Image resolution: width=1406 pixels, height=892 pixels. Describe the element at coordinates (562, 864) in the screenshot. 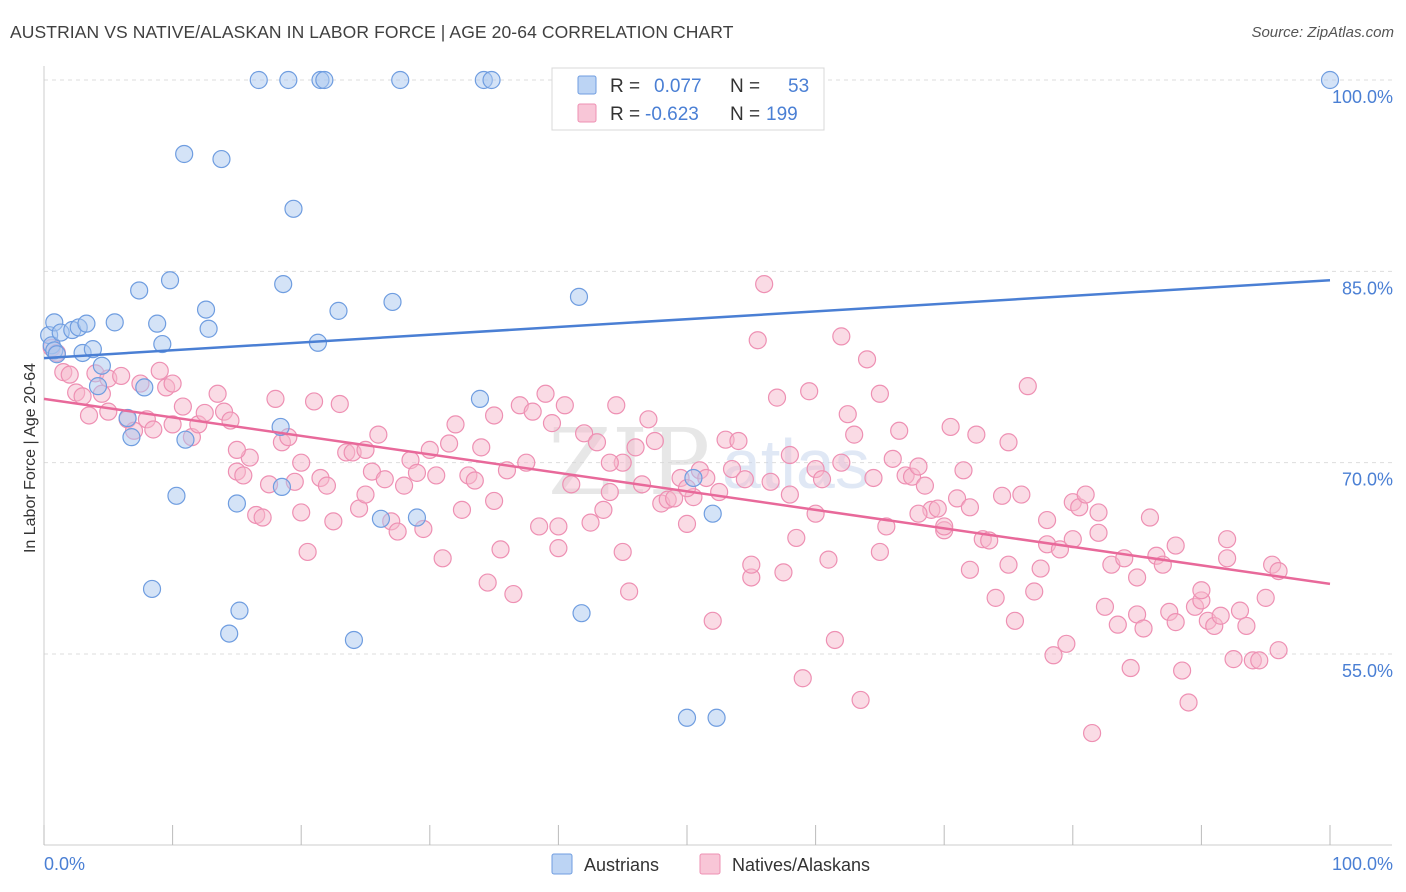

I see `legend-swatch-austrians` at that location.